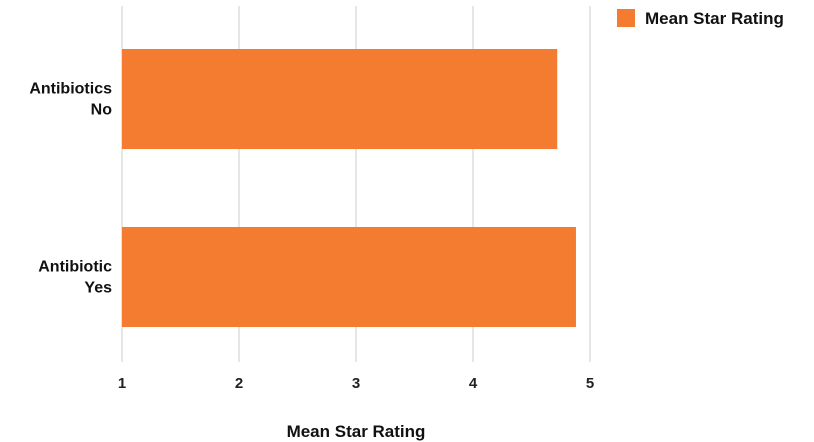  Describe the element at coordinates (626, 18) in the screenshot. I see `legend-swatch` at that location.